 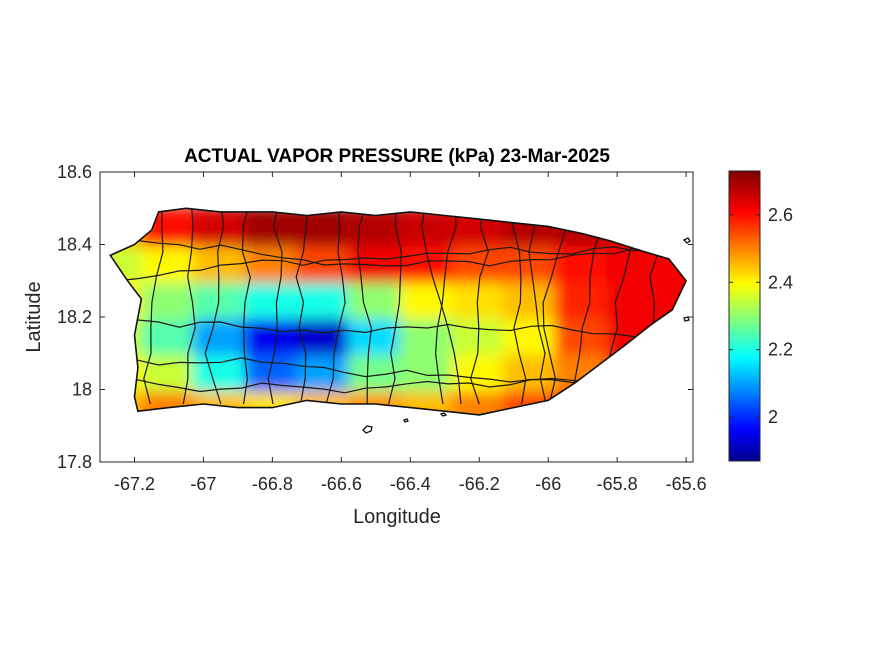 I want to click on y-axis-label: Latitude, so click(x=34, y=316).